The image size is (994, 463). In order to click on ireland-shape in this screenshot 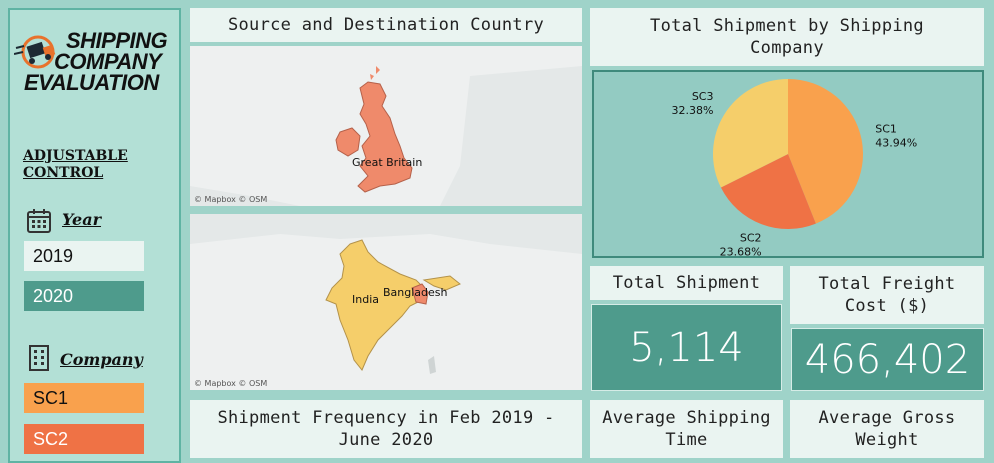, I will do `click(348, 142)`.